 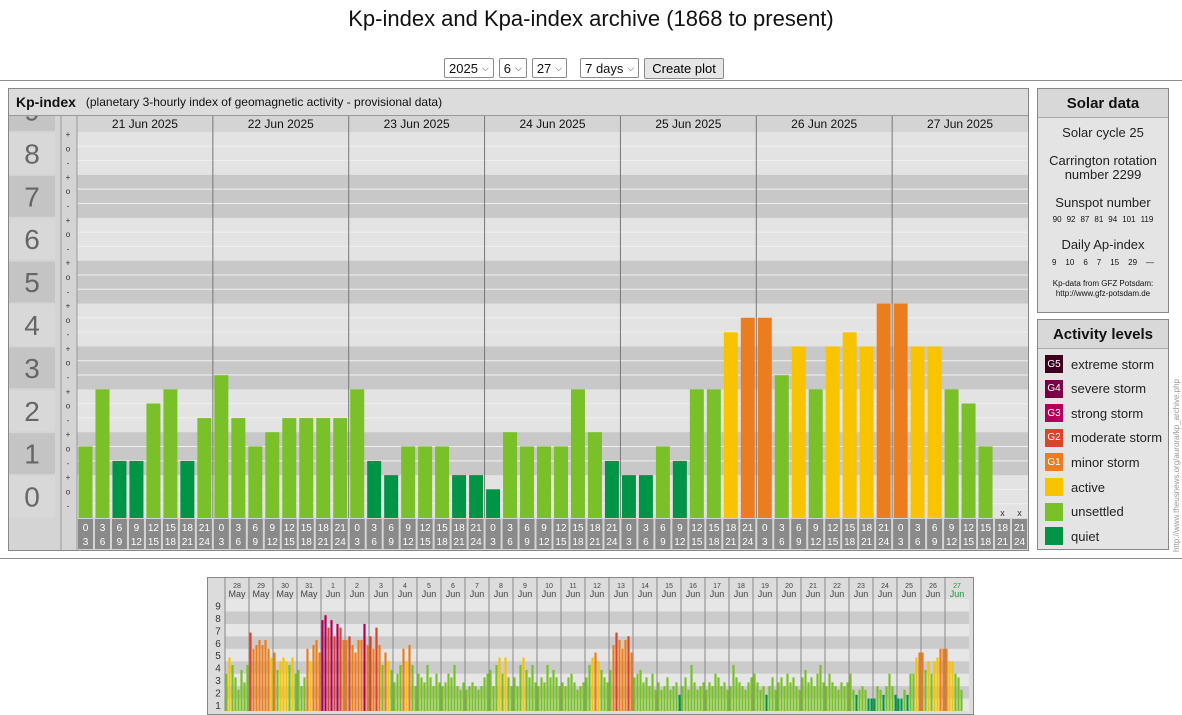 What do you see at coordinates (833, 528) in the screenshot?
I see `kp-hour-start: 12` at bounding box center [833, 528].